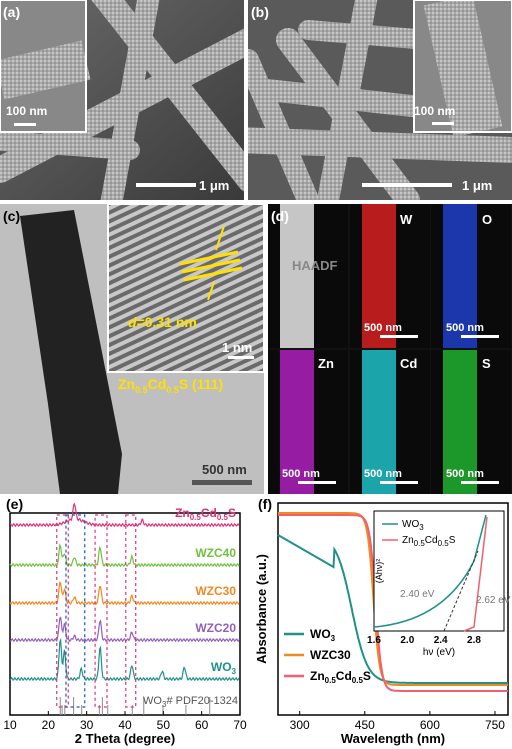  I want to click on legend-label: WZC30, so click(330, 655).